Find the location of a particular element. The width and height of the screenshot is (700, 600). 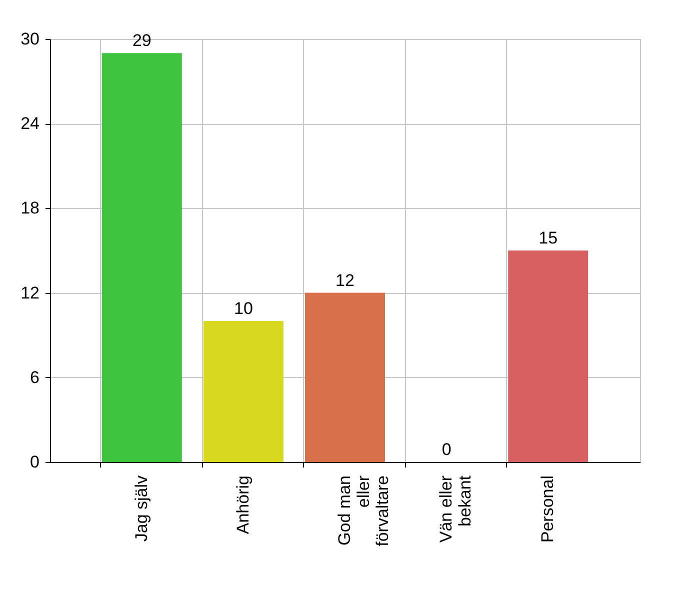

y-tick-label: 18 is located at coordinates (30, 208).